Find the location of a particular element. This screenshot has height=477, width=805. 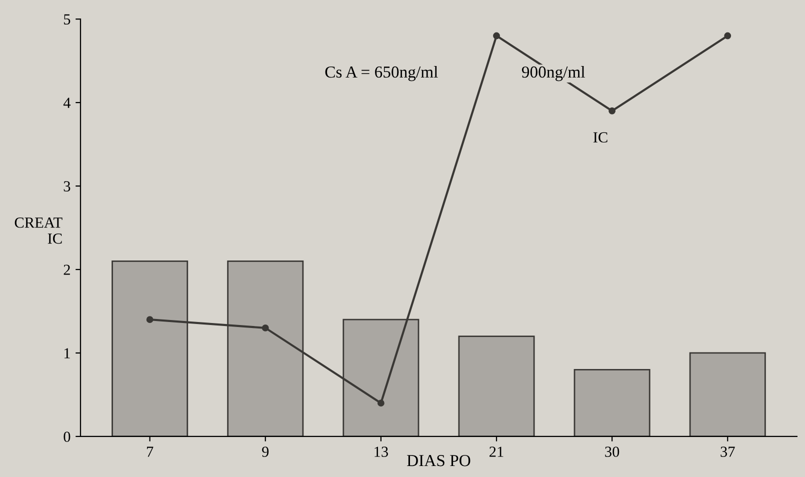

y-tick-label: 3 is located at coordinates (67, 186).